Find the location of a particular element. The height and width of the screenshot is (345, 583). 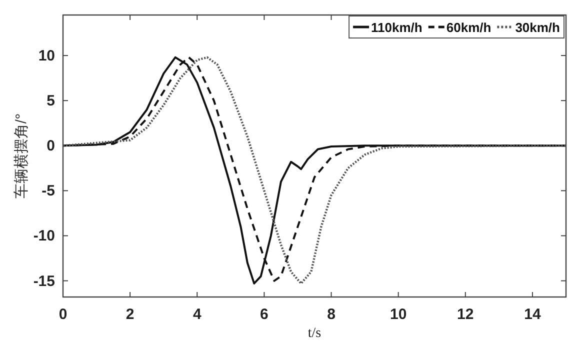

y-tick-label: -10 is located at coordinates (44, 236).